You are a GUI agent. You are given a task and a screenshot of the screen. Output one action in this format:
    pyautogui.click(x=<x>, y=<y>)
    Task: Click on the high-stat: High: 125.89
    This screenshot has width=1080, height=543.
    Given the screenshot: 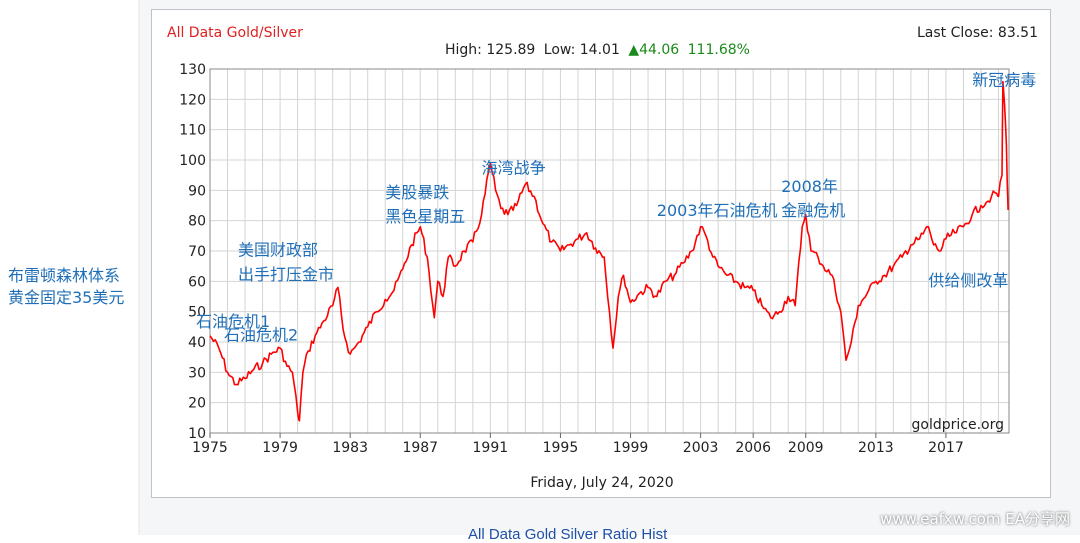 What is the action you would take?
    pyautogui.click(x=490, y=50)
    